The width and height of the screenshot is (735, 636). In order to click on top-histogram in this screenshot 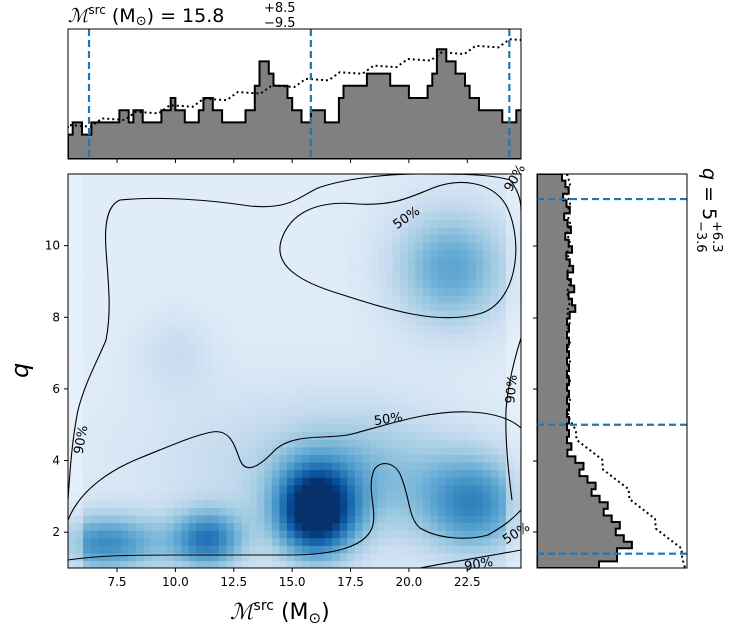, I will do `click(294, 98)`.